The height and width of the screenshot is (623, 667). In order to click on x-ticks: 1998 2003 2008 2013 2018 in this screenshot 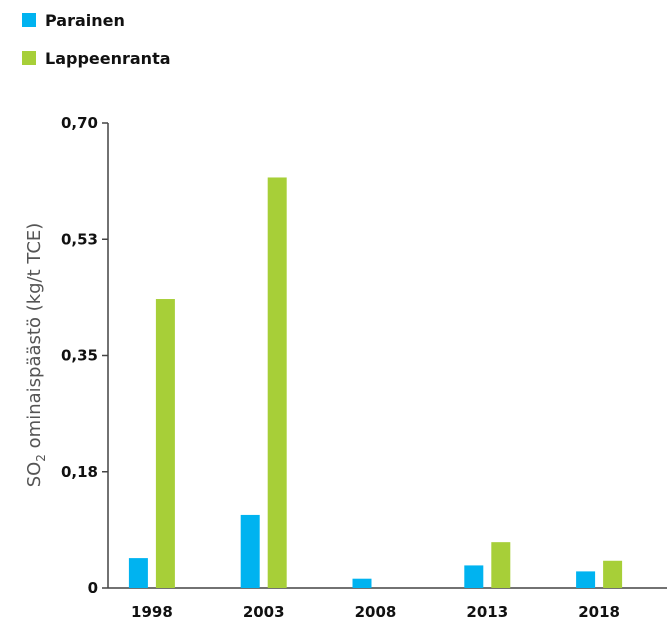, I will do `click(375, 612)`.